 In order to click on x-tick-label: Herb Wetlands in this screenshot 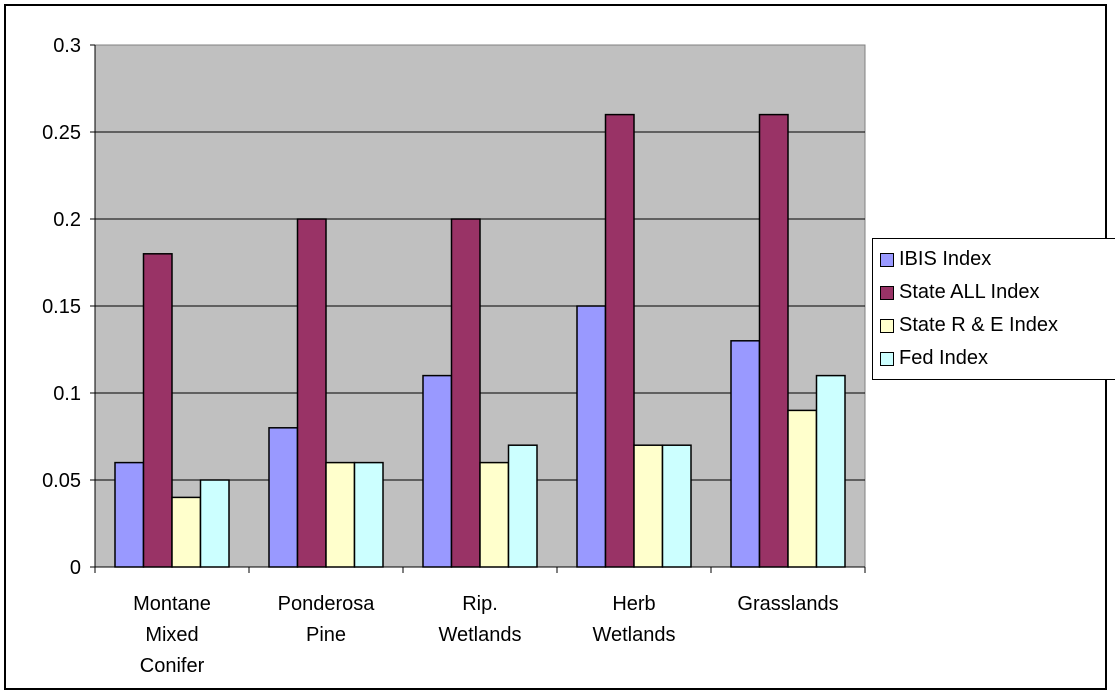, I will do `click(633, 619)`.